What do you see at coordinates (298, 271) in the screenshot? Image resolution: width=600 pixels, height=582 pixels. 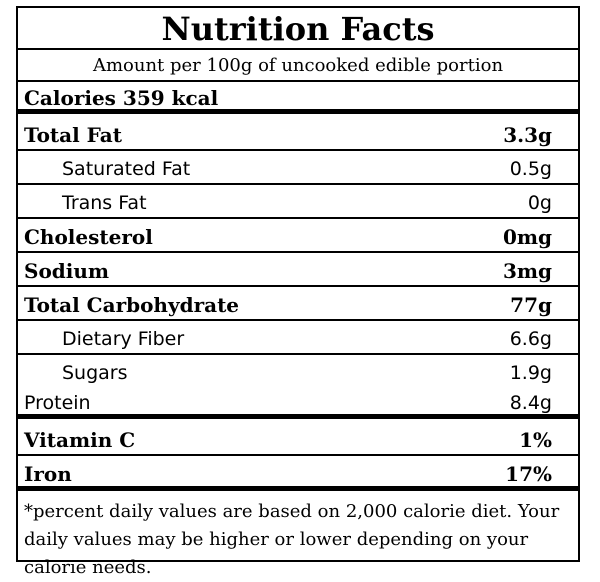 I see `nutrient-row-sodium: Sodium 3mg` at bounding box center [298, 271].